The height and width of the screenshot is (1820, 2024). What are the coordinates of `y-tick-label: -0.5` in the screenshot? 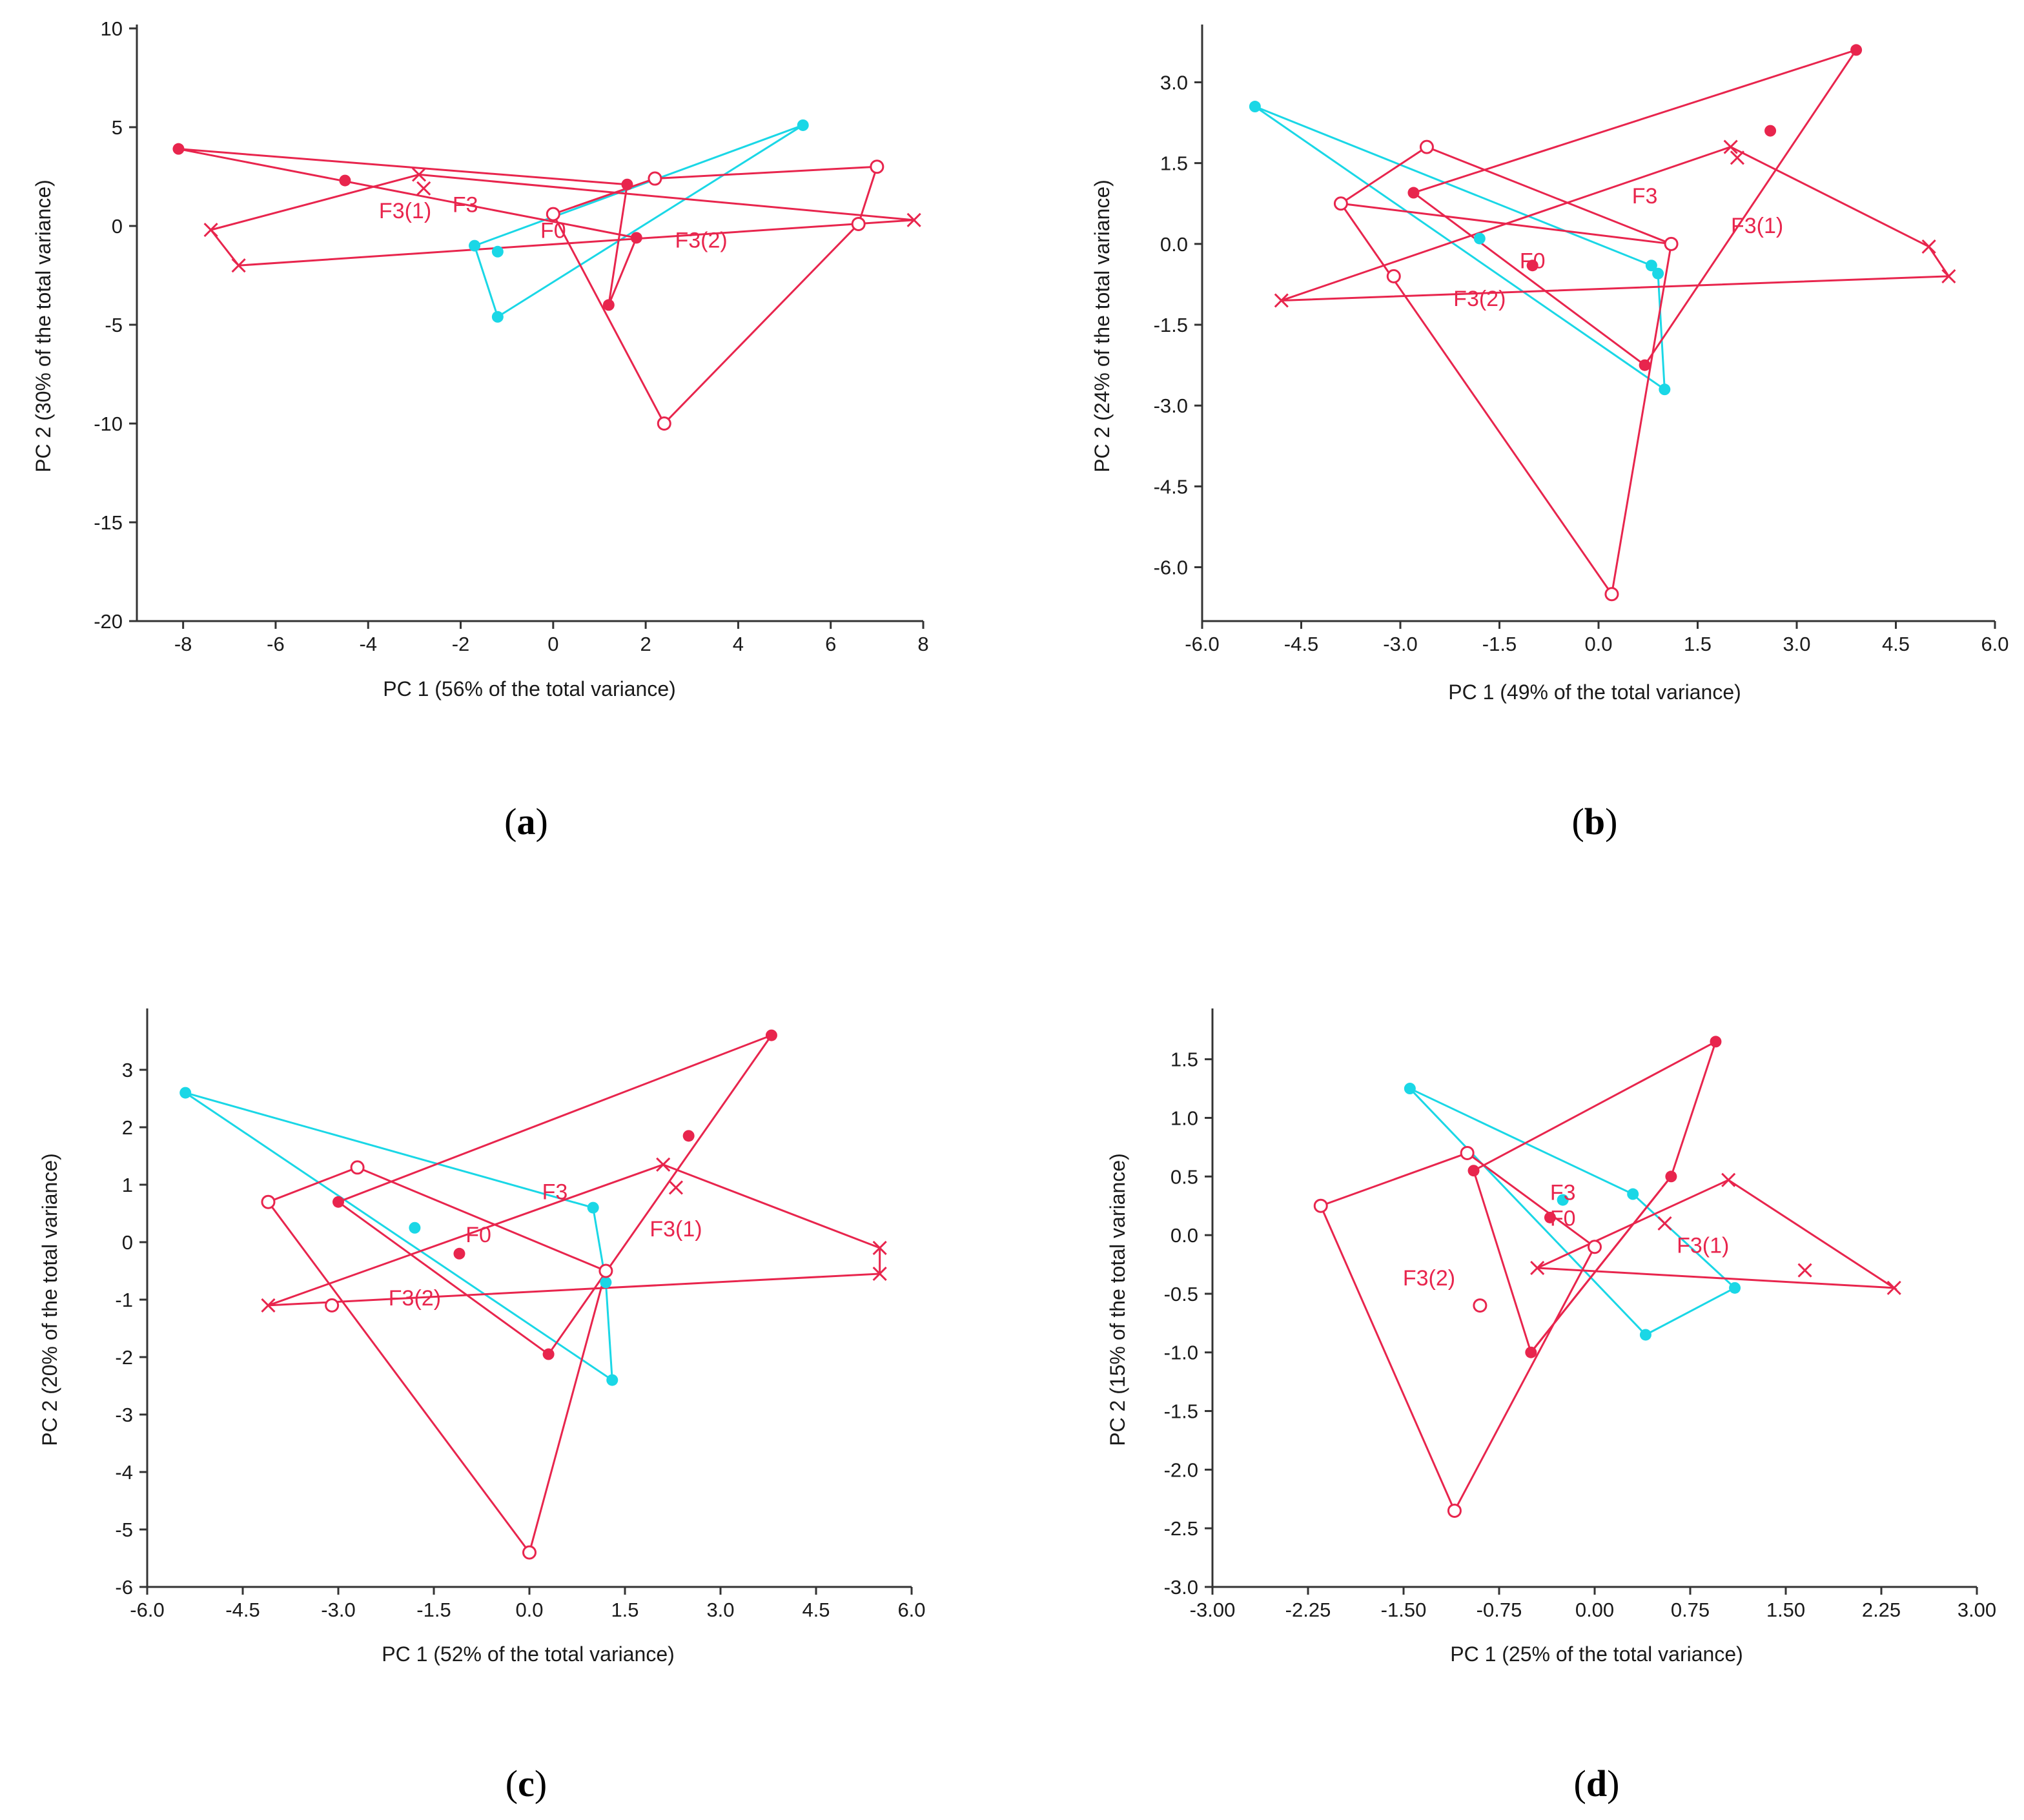 It's located at (1181, 1294).